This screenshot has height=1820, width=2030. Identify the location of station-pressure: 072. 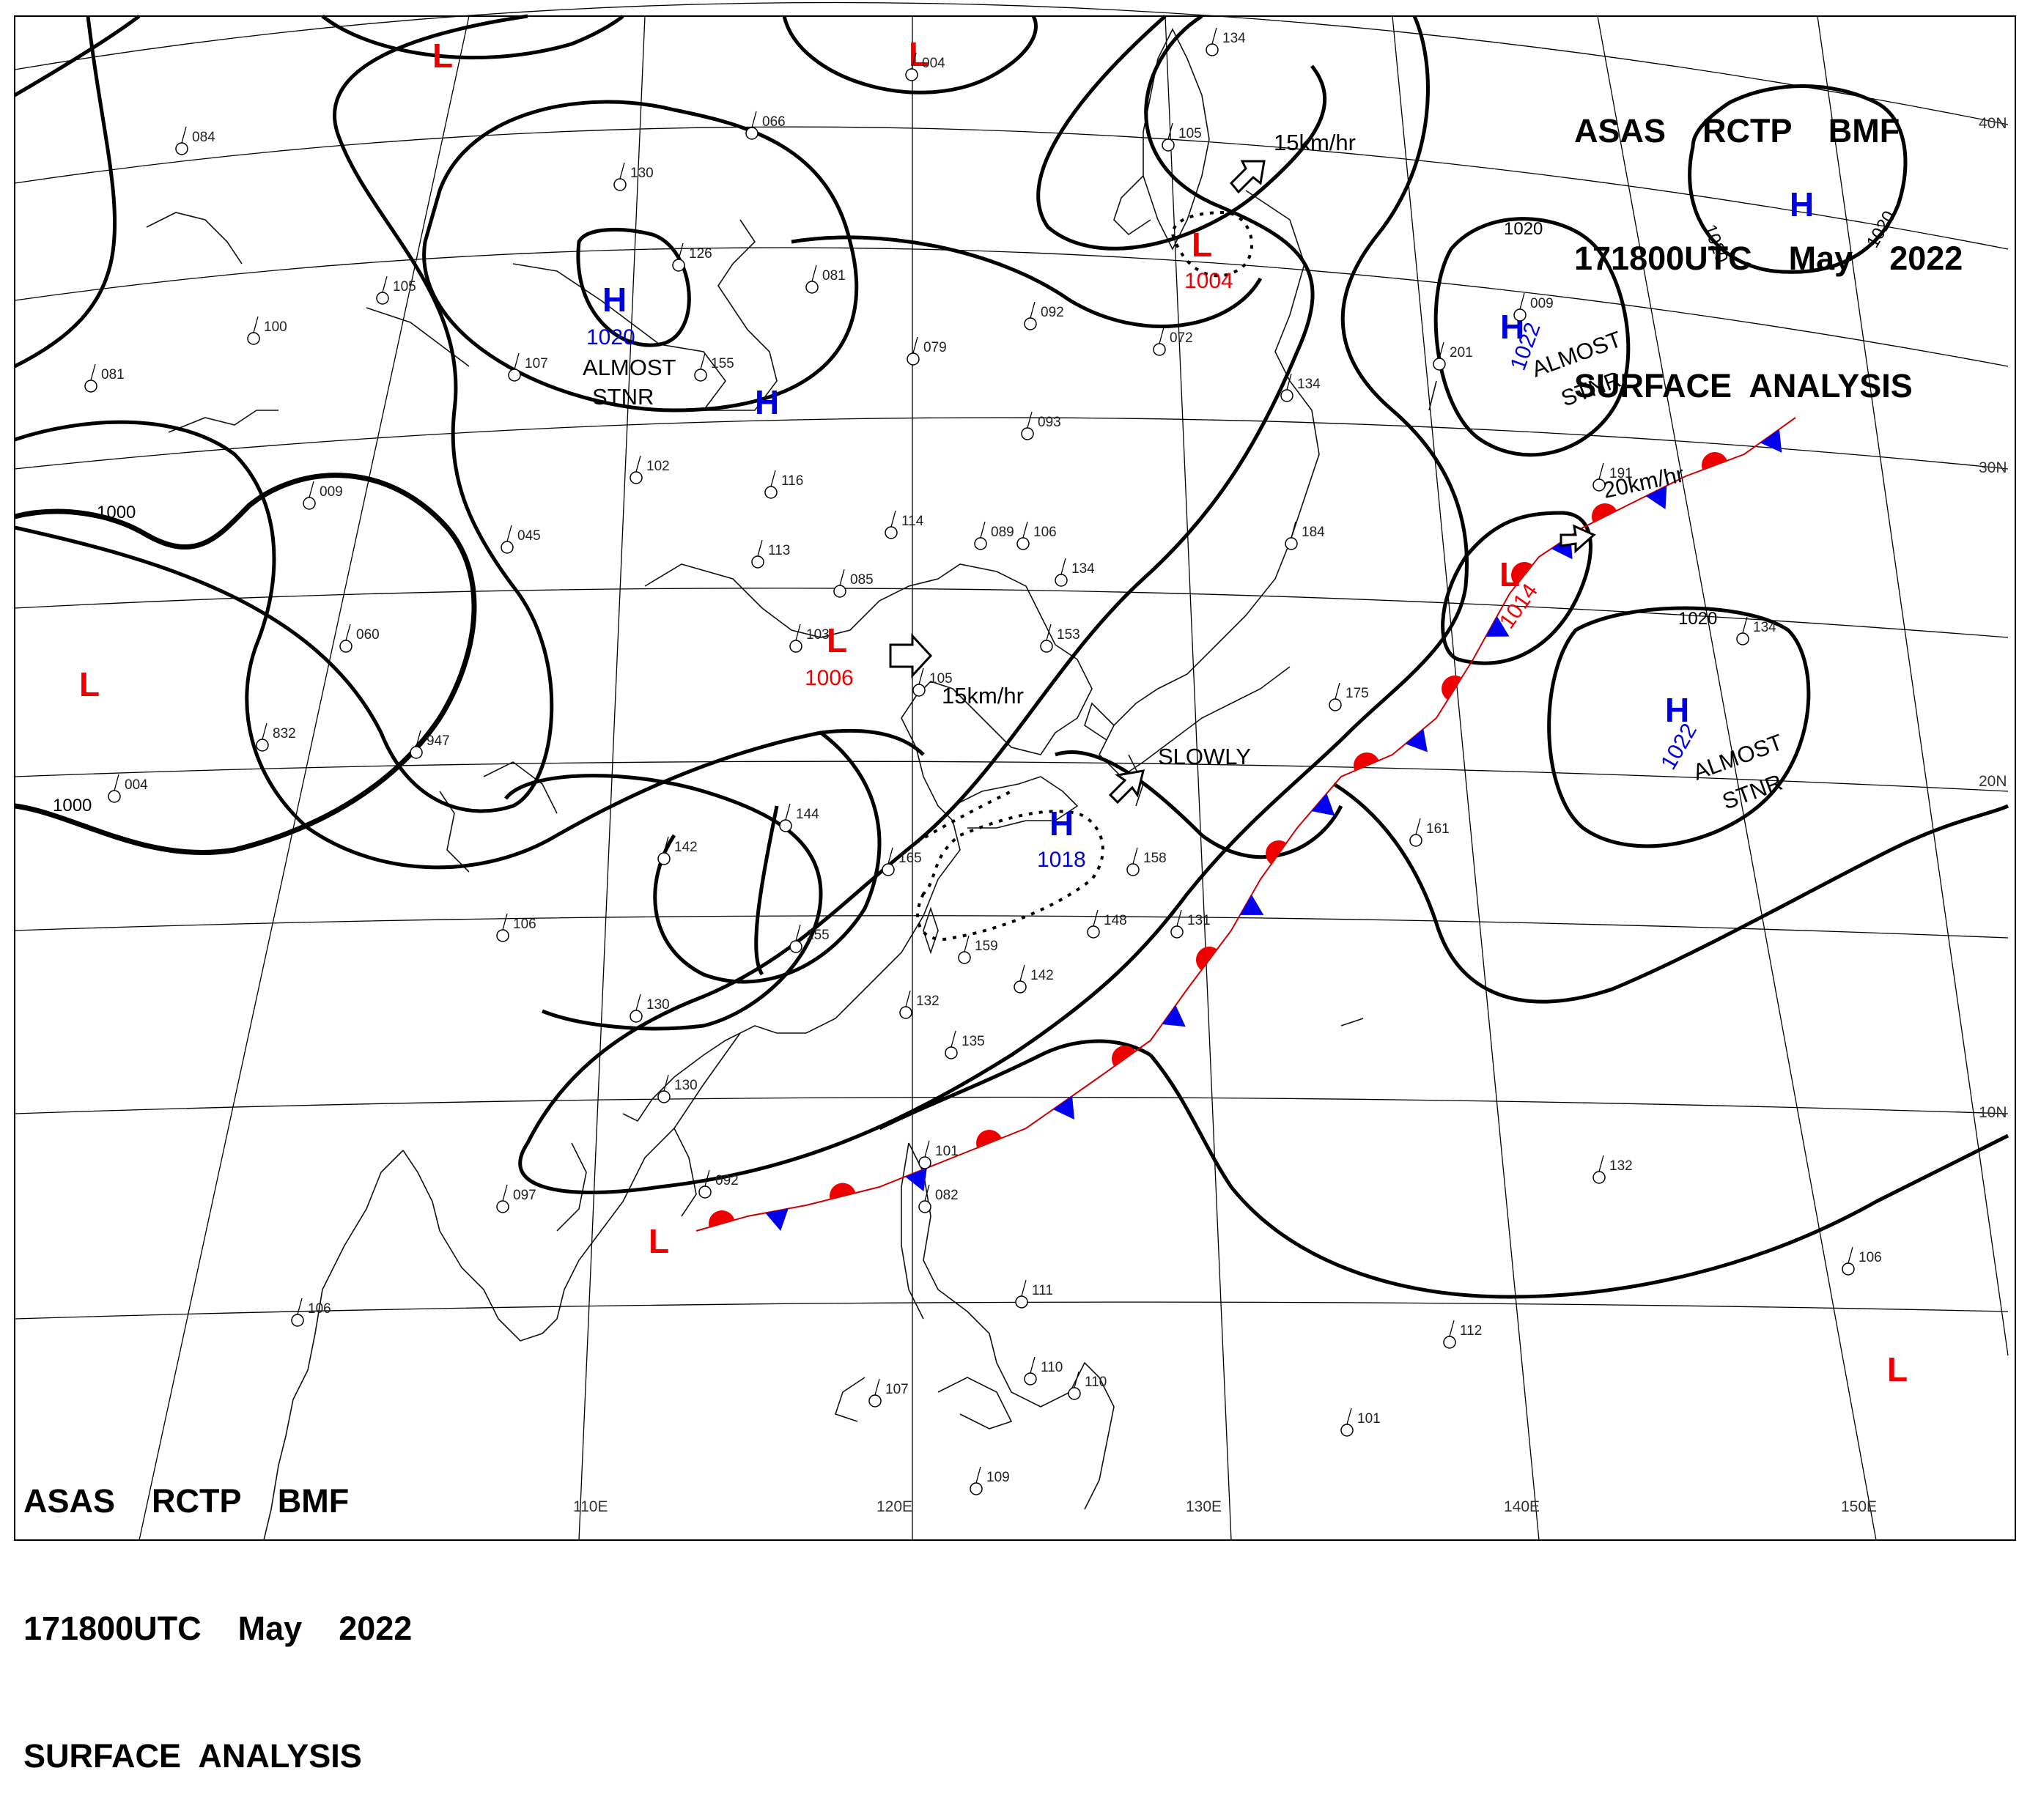
(1181, 338).